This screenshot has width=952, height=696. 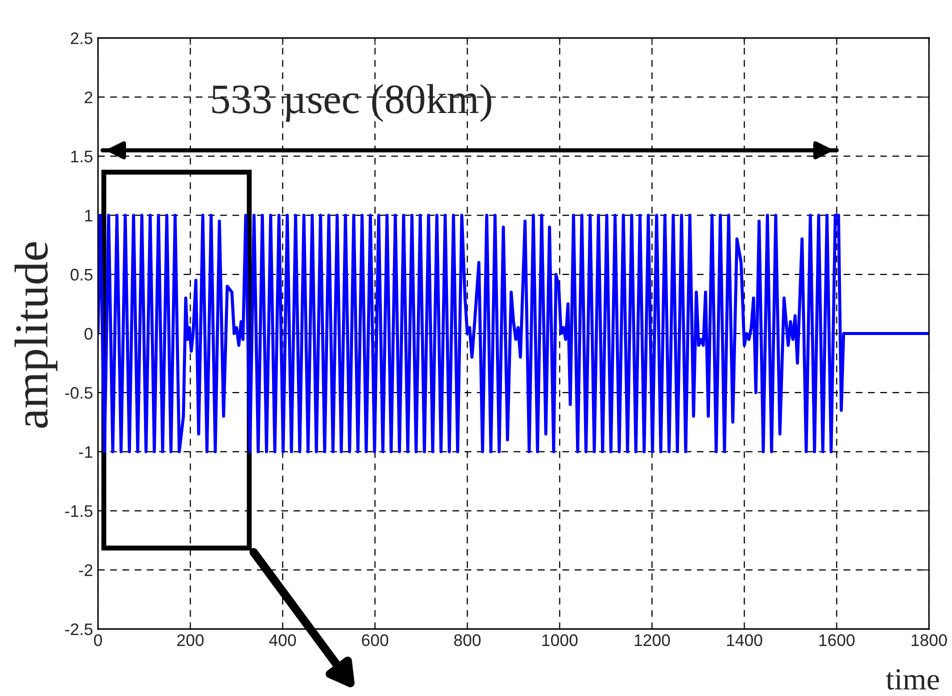 What do you see at coordinates (837, 640) in the screenshot?
I see `x-tick-label: 1600` at bounding box center [837, 640].